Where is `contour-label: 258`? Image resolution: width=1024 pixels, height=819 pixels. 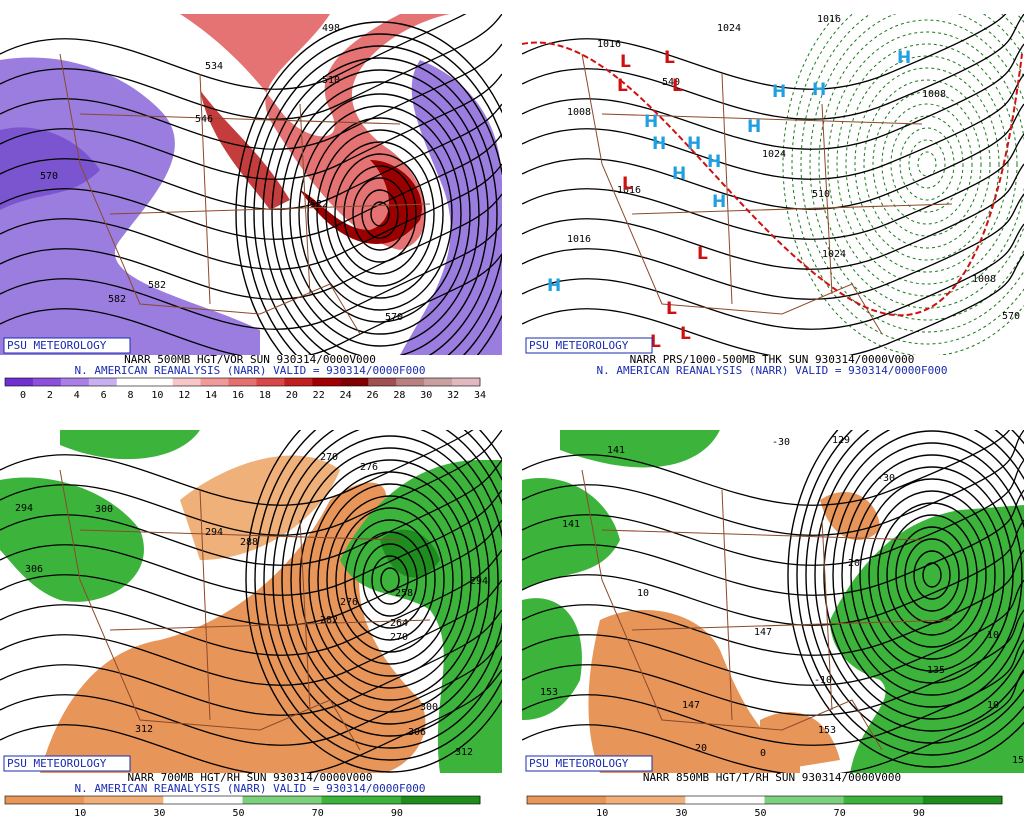 contour-label: 258 is located at coordinates (404, 593).